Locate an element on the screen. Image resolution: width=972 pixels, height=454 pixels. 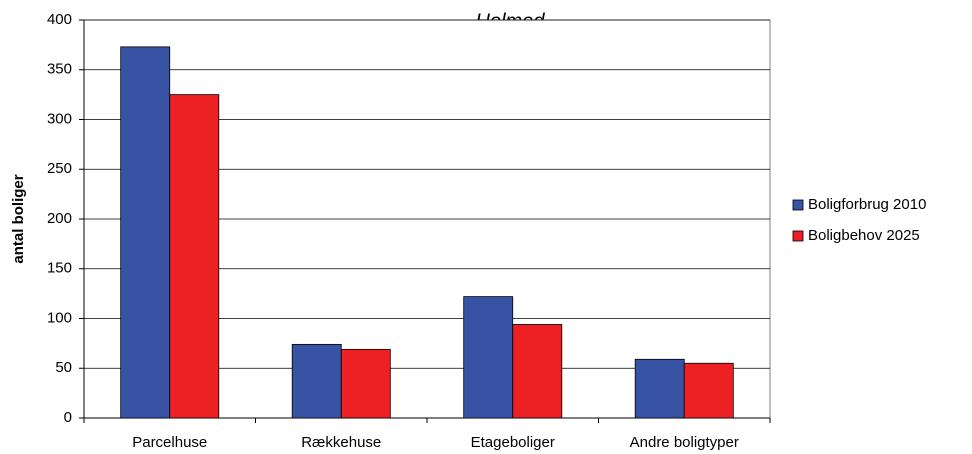
x-tick-label: Etageboliger is located at coordinates (513, 442).